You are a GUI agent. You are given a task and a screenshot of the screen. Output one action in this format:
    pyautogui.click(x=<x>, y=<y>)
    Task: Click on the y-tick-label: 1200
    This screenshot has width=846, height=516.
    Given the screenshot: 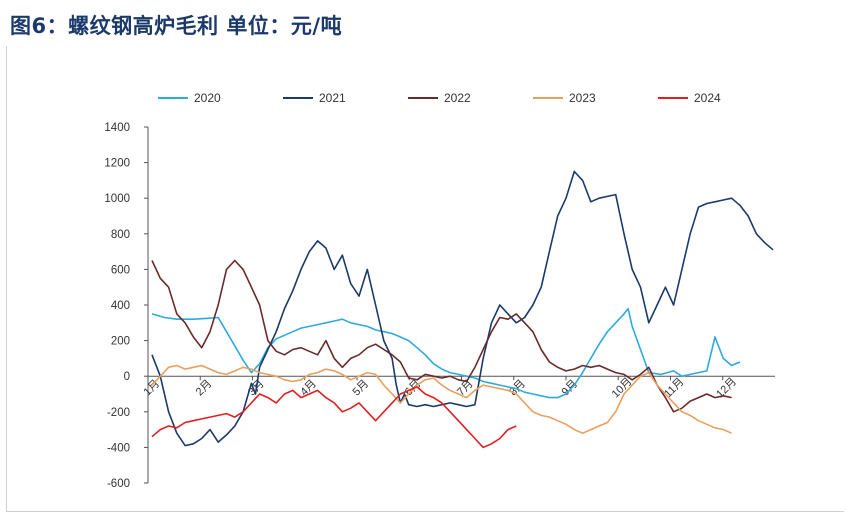 What is the action you would take?
    pyautogui.click(x=117, y=164)
    